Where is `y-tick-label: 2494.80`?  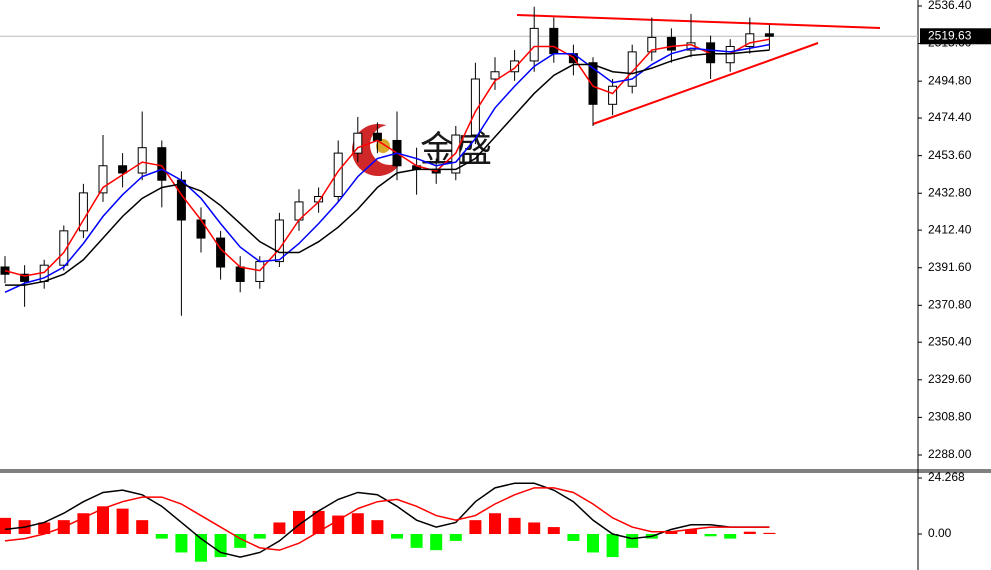
y-tick-label: 2494.80 is located at coordinates (950, 80).